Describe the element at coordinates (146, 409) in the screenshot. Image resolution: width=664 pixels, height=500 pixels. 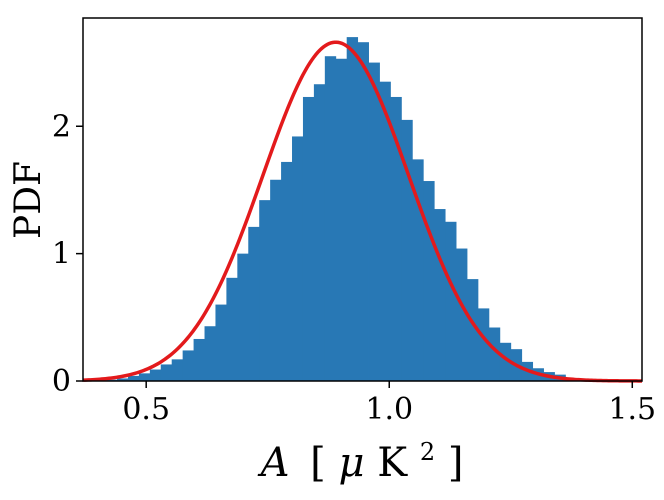
I see `x-tick-label: 0.5` at that location.